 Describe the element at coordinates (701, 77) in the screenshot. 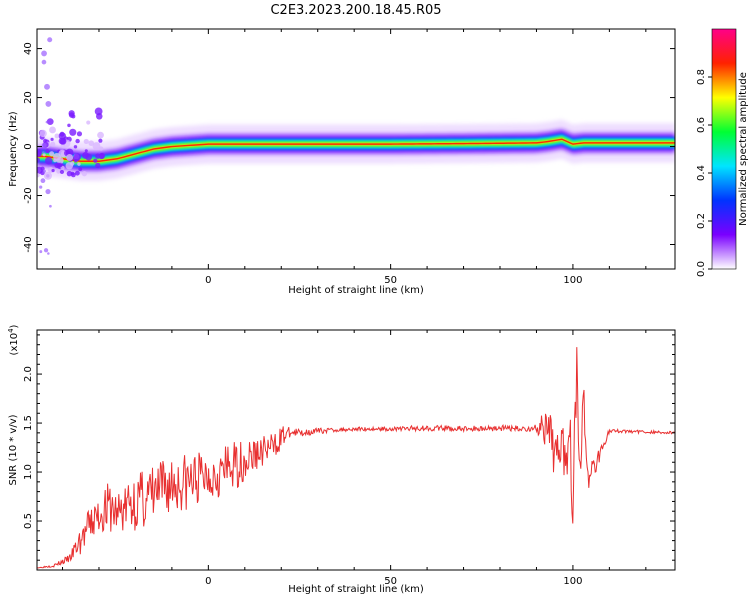

I see `colorbar-tick-label: 0.8` at that location.